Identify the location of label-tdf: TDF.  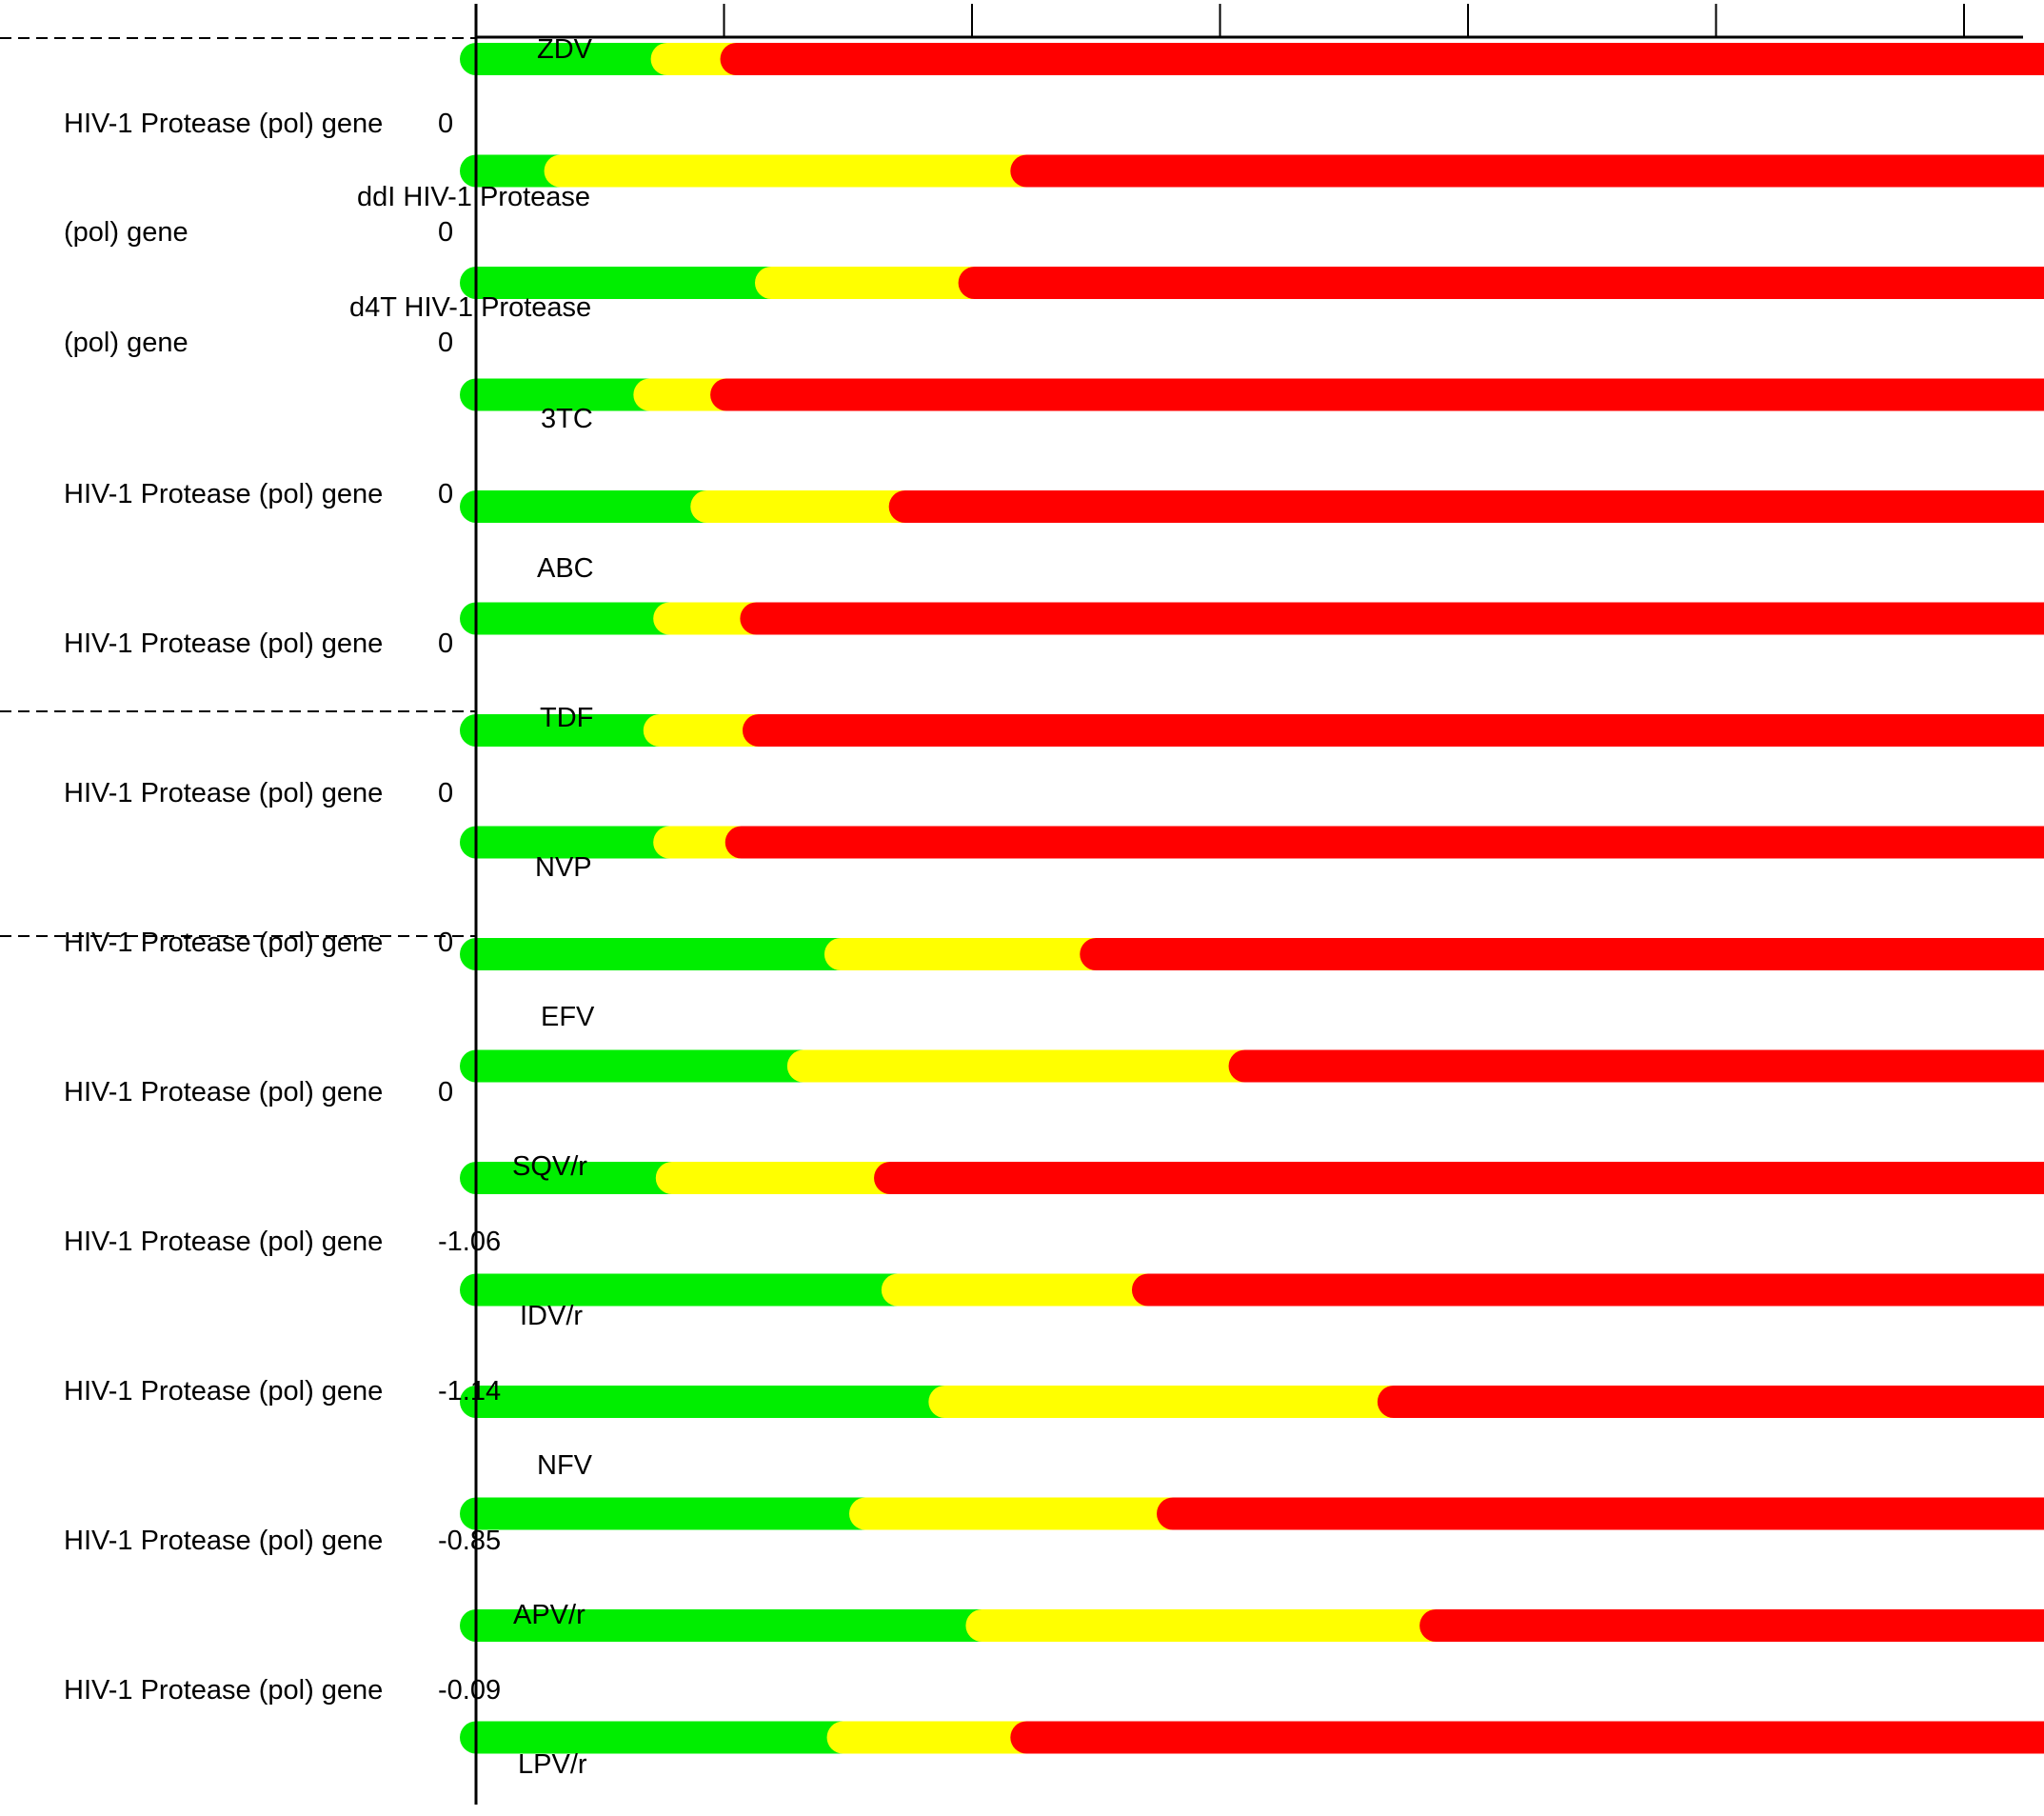
(566, 718).